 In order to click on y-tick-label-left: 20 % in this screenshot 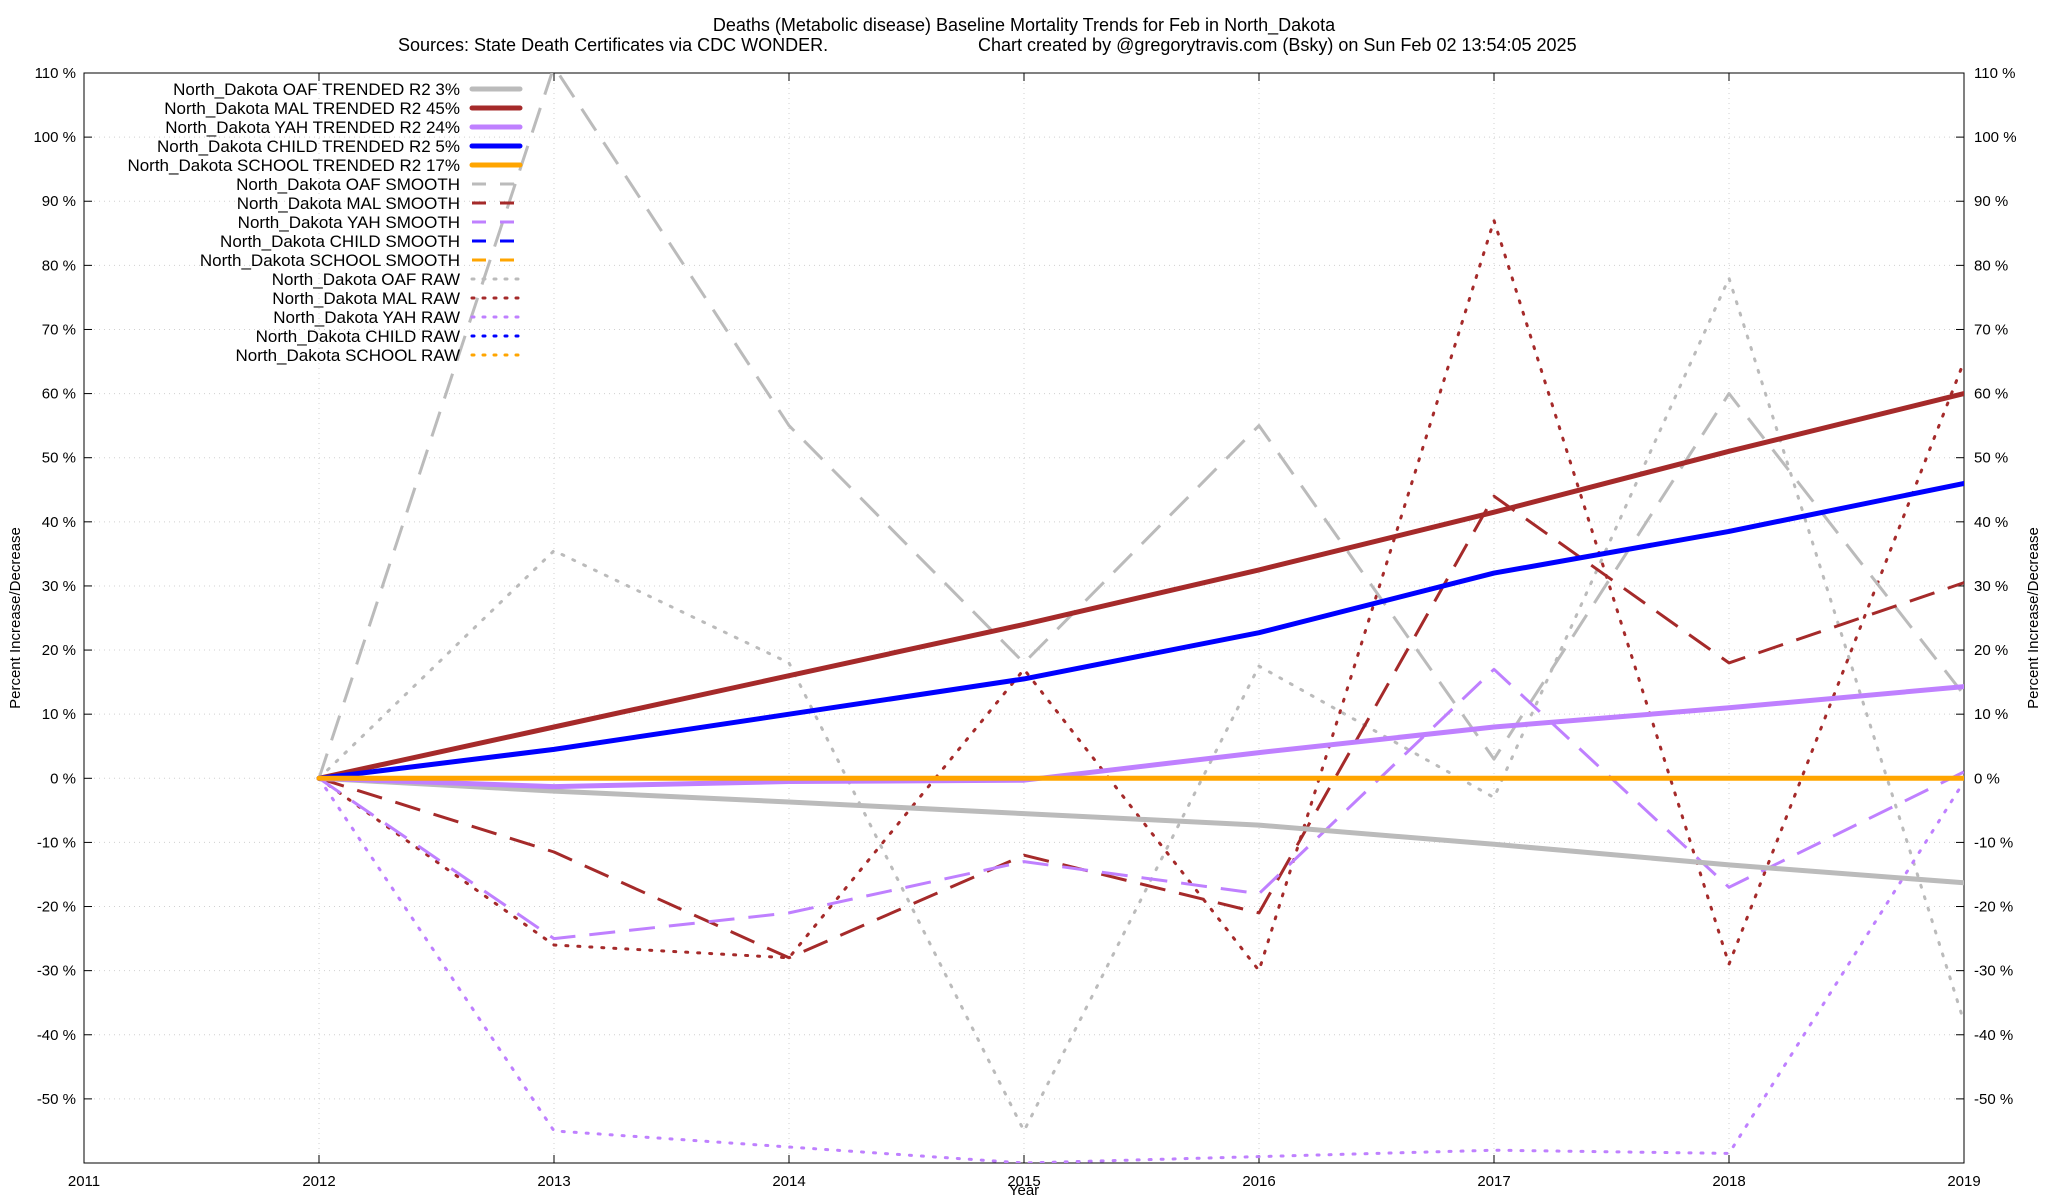, I will do `click(59, 650)`.